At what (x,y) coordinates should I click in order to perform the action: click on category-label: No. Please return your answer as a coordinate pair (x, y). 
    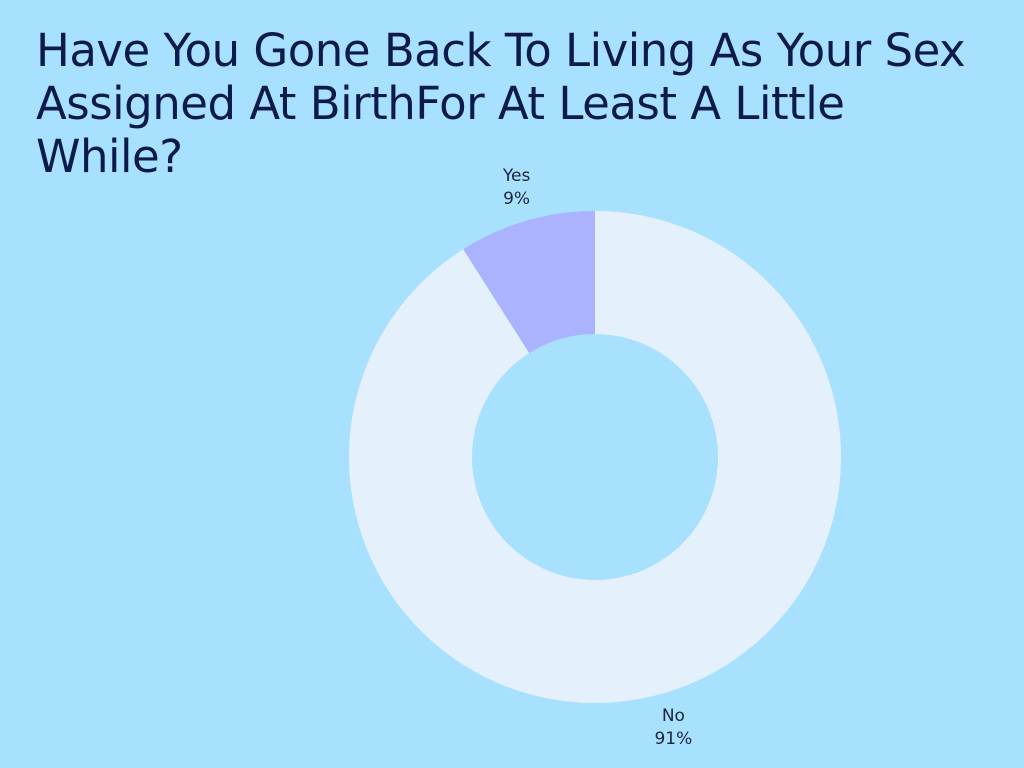
    Looking at the image, I should click on (673, 716).